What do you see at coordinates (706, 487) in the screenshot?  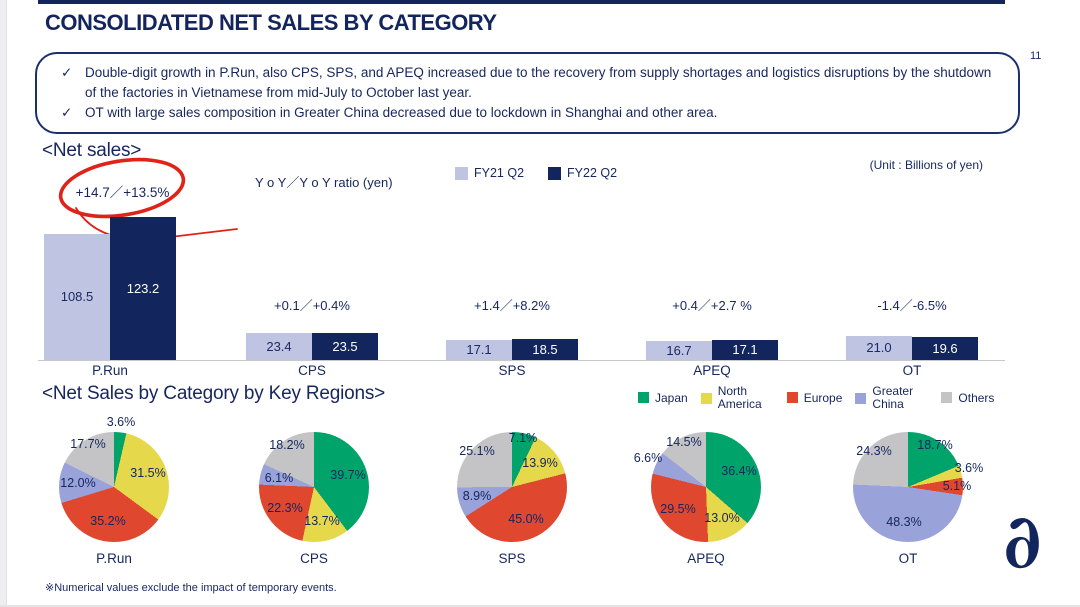 I see `pie-apeq` at bounding box center [706, 487].